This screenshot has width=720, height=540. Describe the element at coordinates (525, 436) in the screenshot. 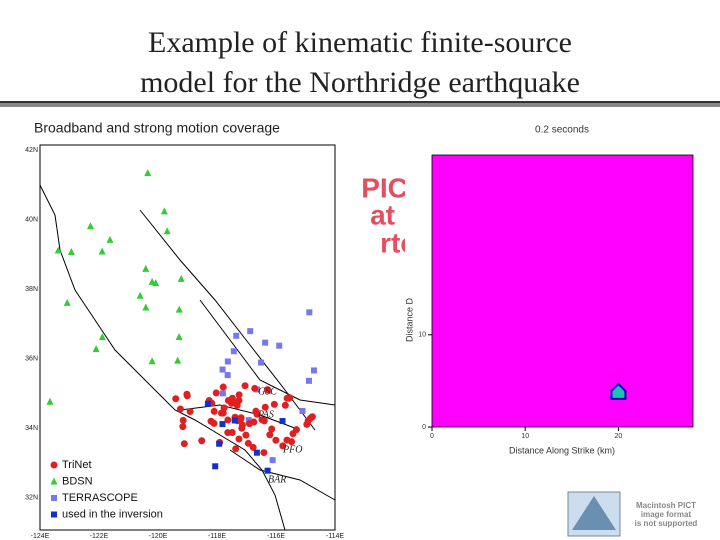

I see `x-tick-label: 10` at that location.